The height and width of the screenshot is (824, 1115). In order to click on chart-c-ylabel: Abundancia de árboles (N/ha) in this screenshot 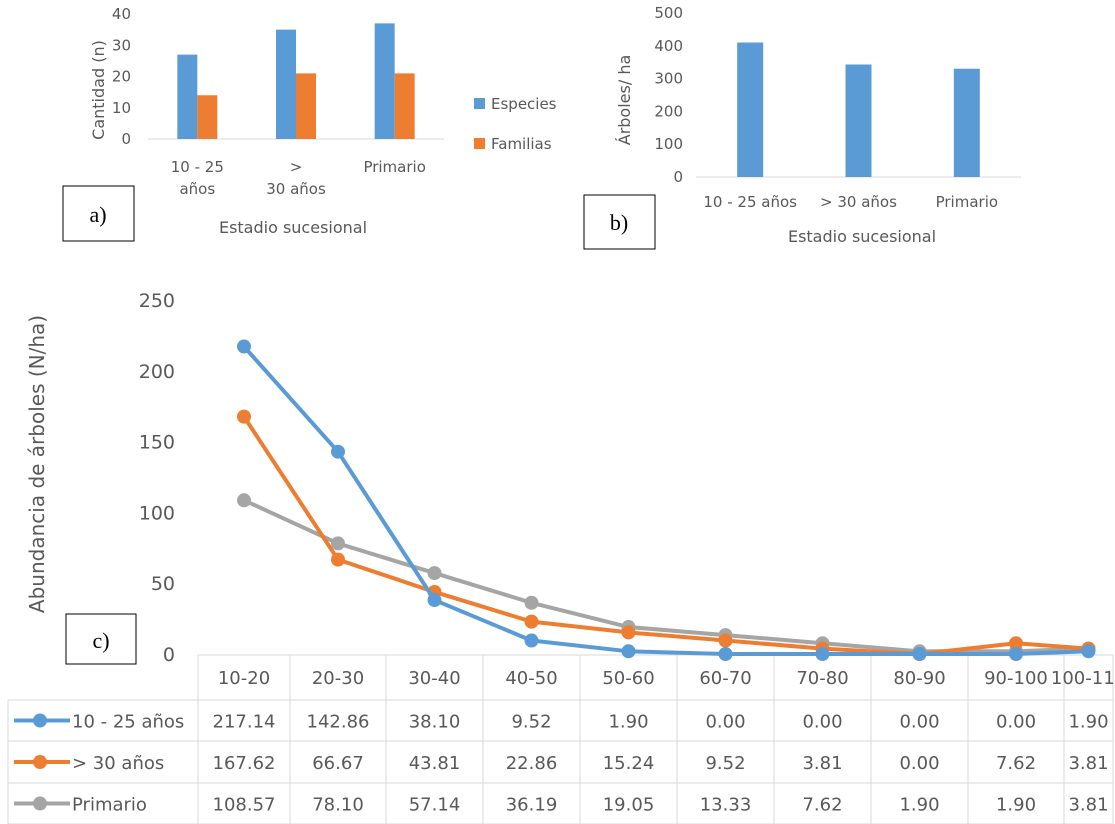, I will do `click(37, 464)`.